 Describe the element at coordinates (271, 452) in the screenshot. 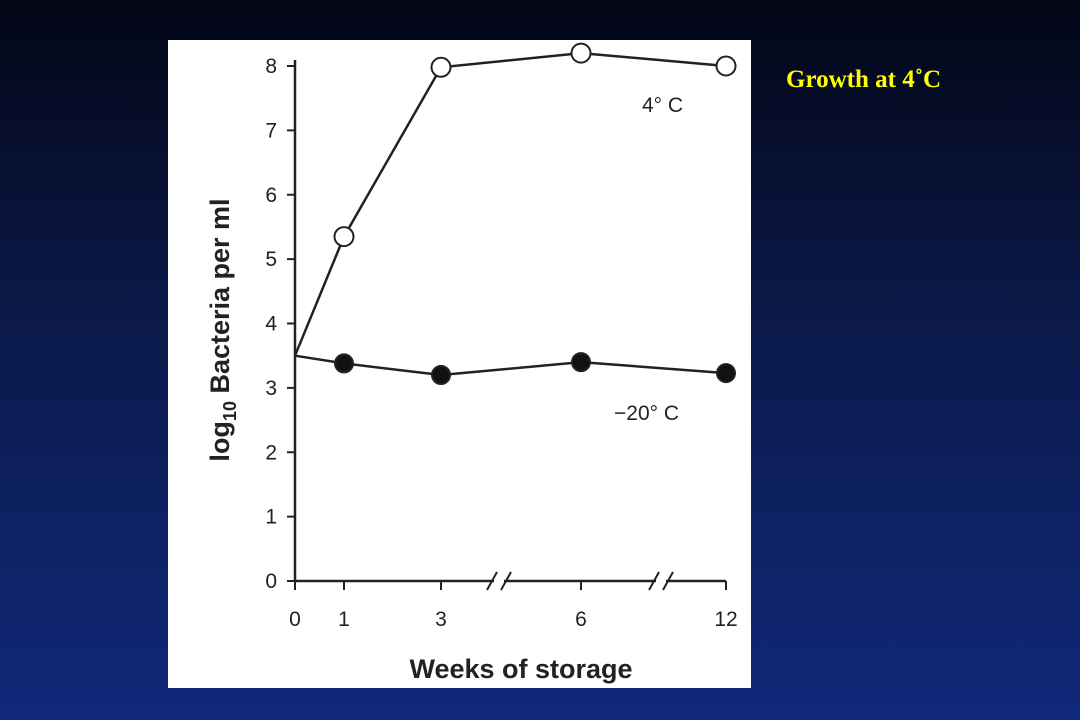

I see `y-tick-label-2: 2` at that location.